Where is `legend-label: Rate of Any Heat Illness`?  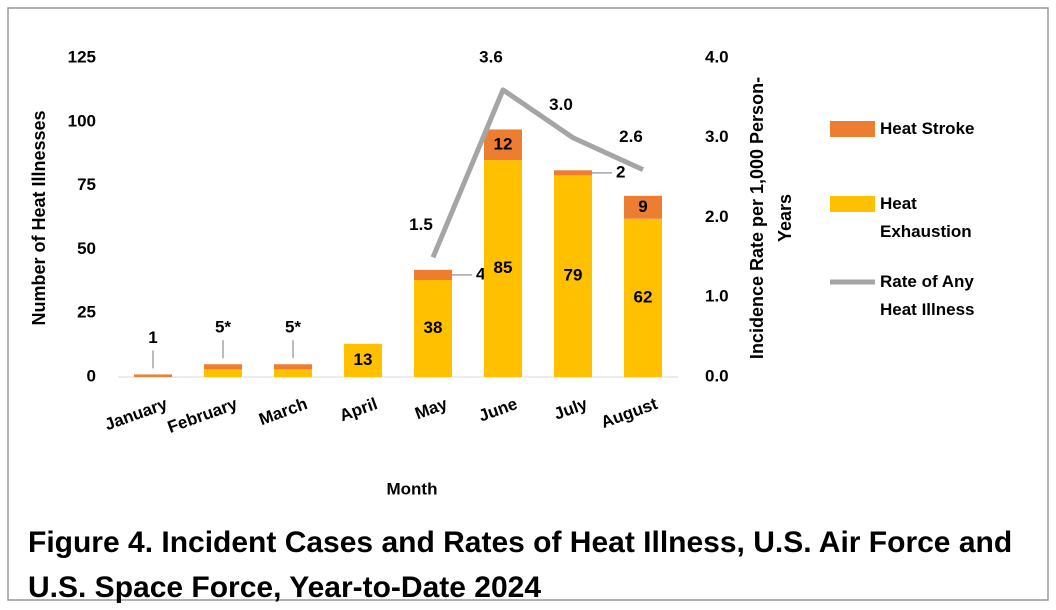 legend-label: Rate of Any Heat Illness is located at coordinates (927, 295).